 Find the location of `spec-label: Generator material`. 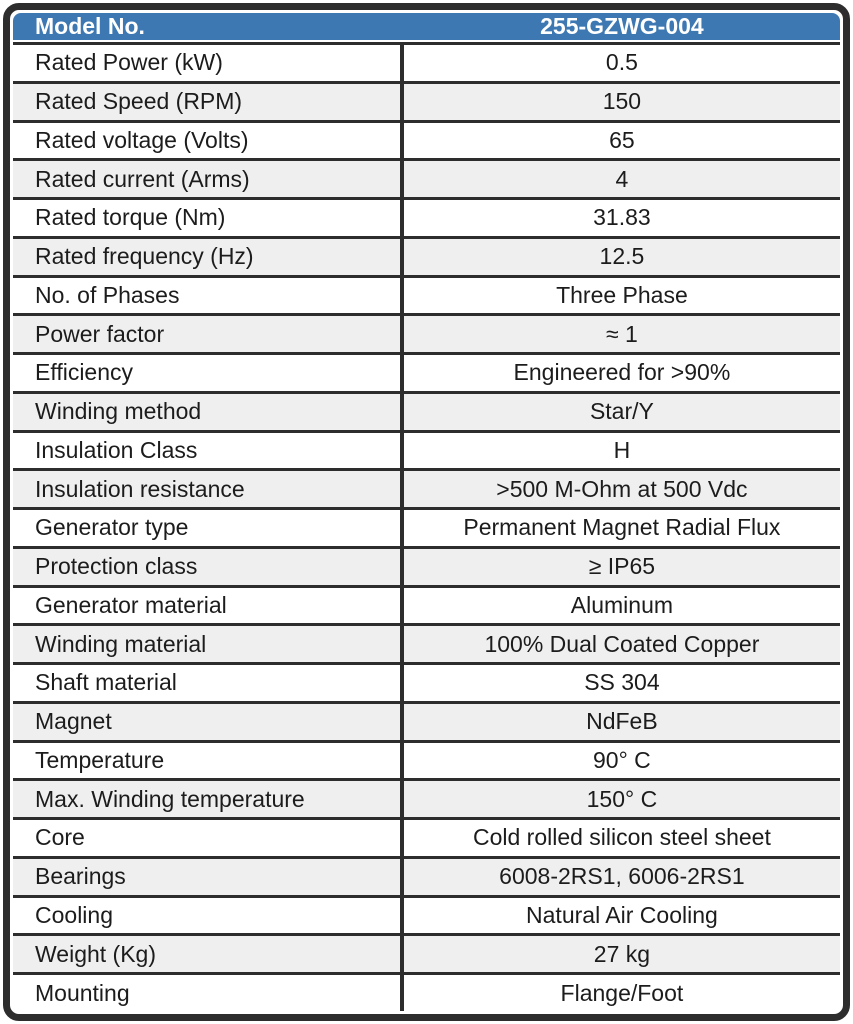

spec-label: Generator material is located at coordinates (208, 604).